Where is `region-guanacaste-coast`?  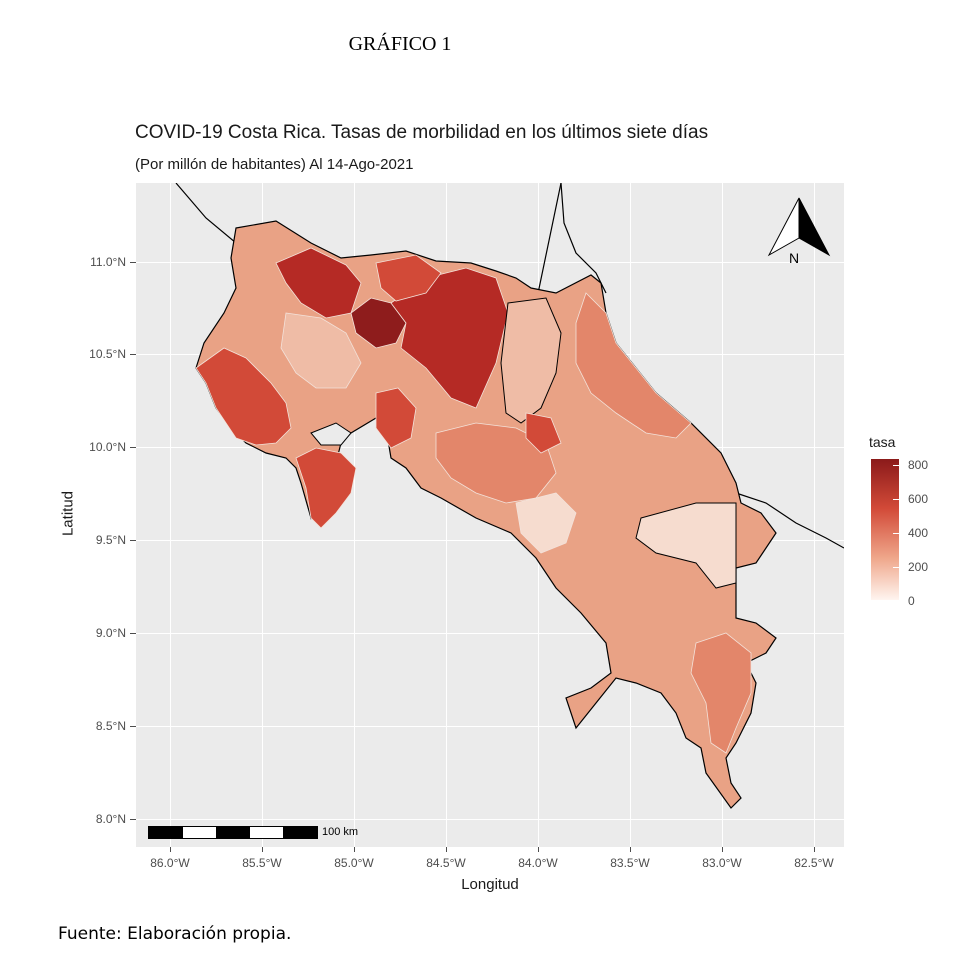
region-guanacaste-coast is located at coordinates (243, 396).